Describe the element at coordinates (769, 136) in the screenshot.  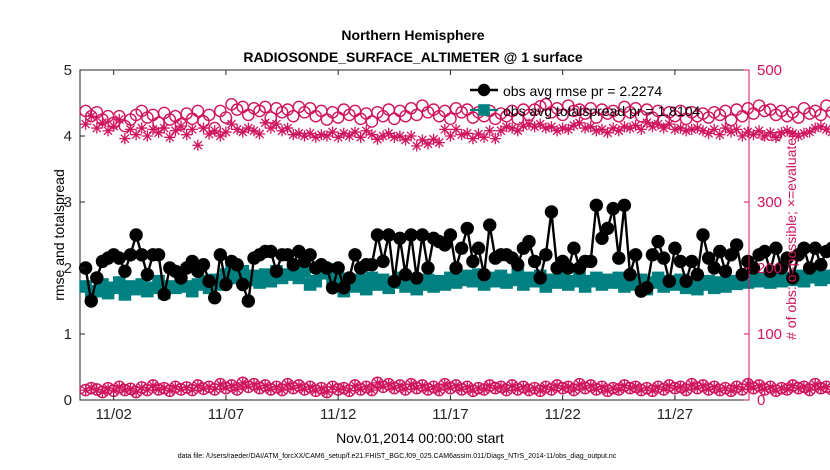
I see `y2-tick-label: 400` at that location.